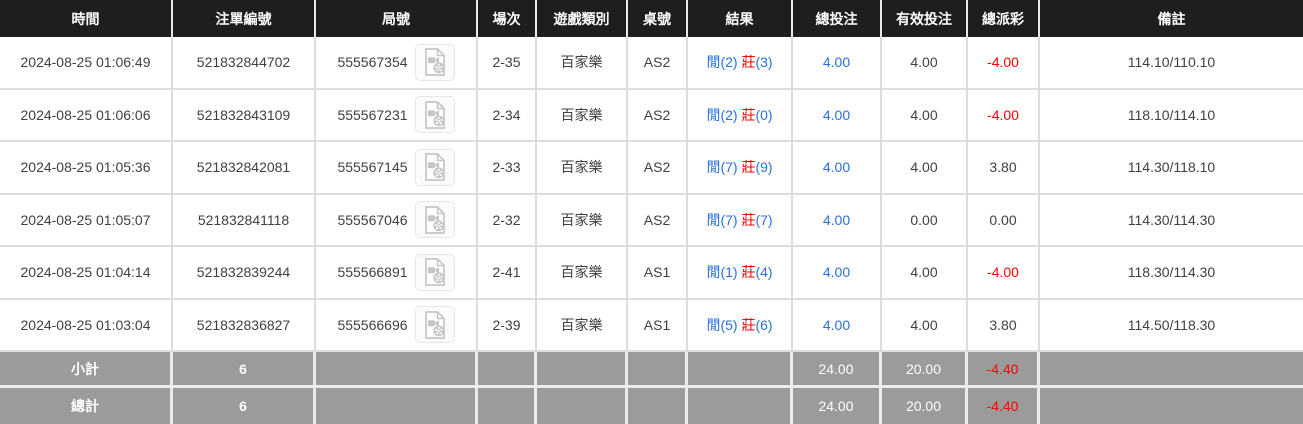 The image size is (1303, 424). I want to click on round-number: 555566696, so click(372, 324).